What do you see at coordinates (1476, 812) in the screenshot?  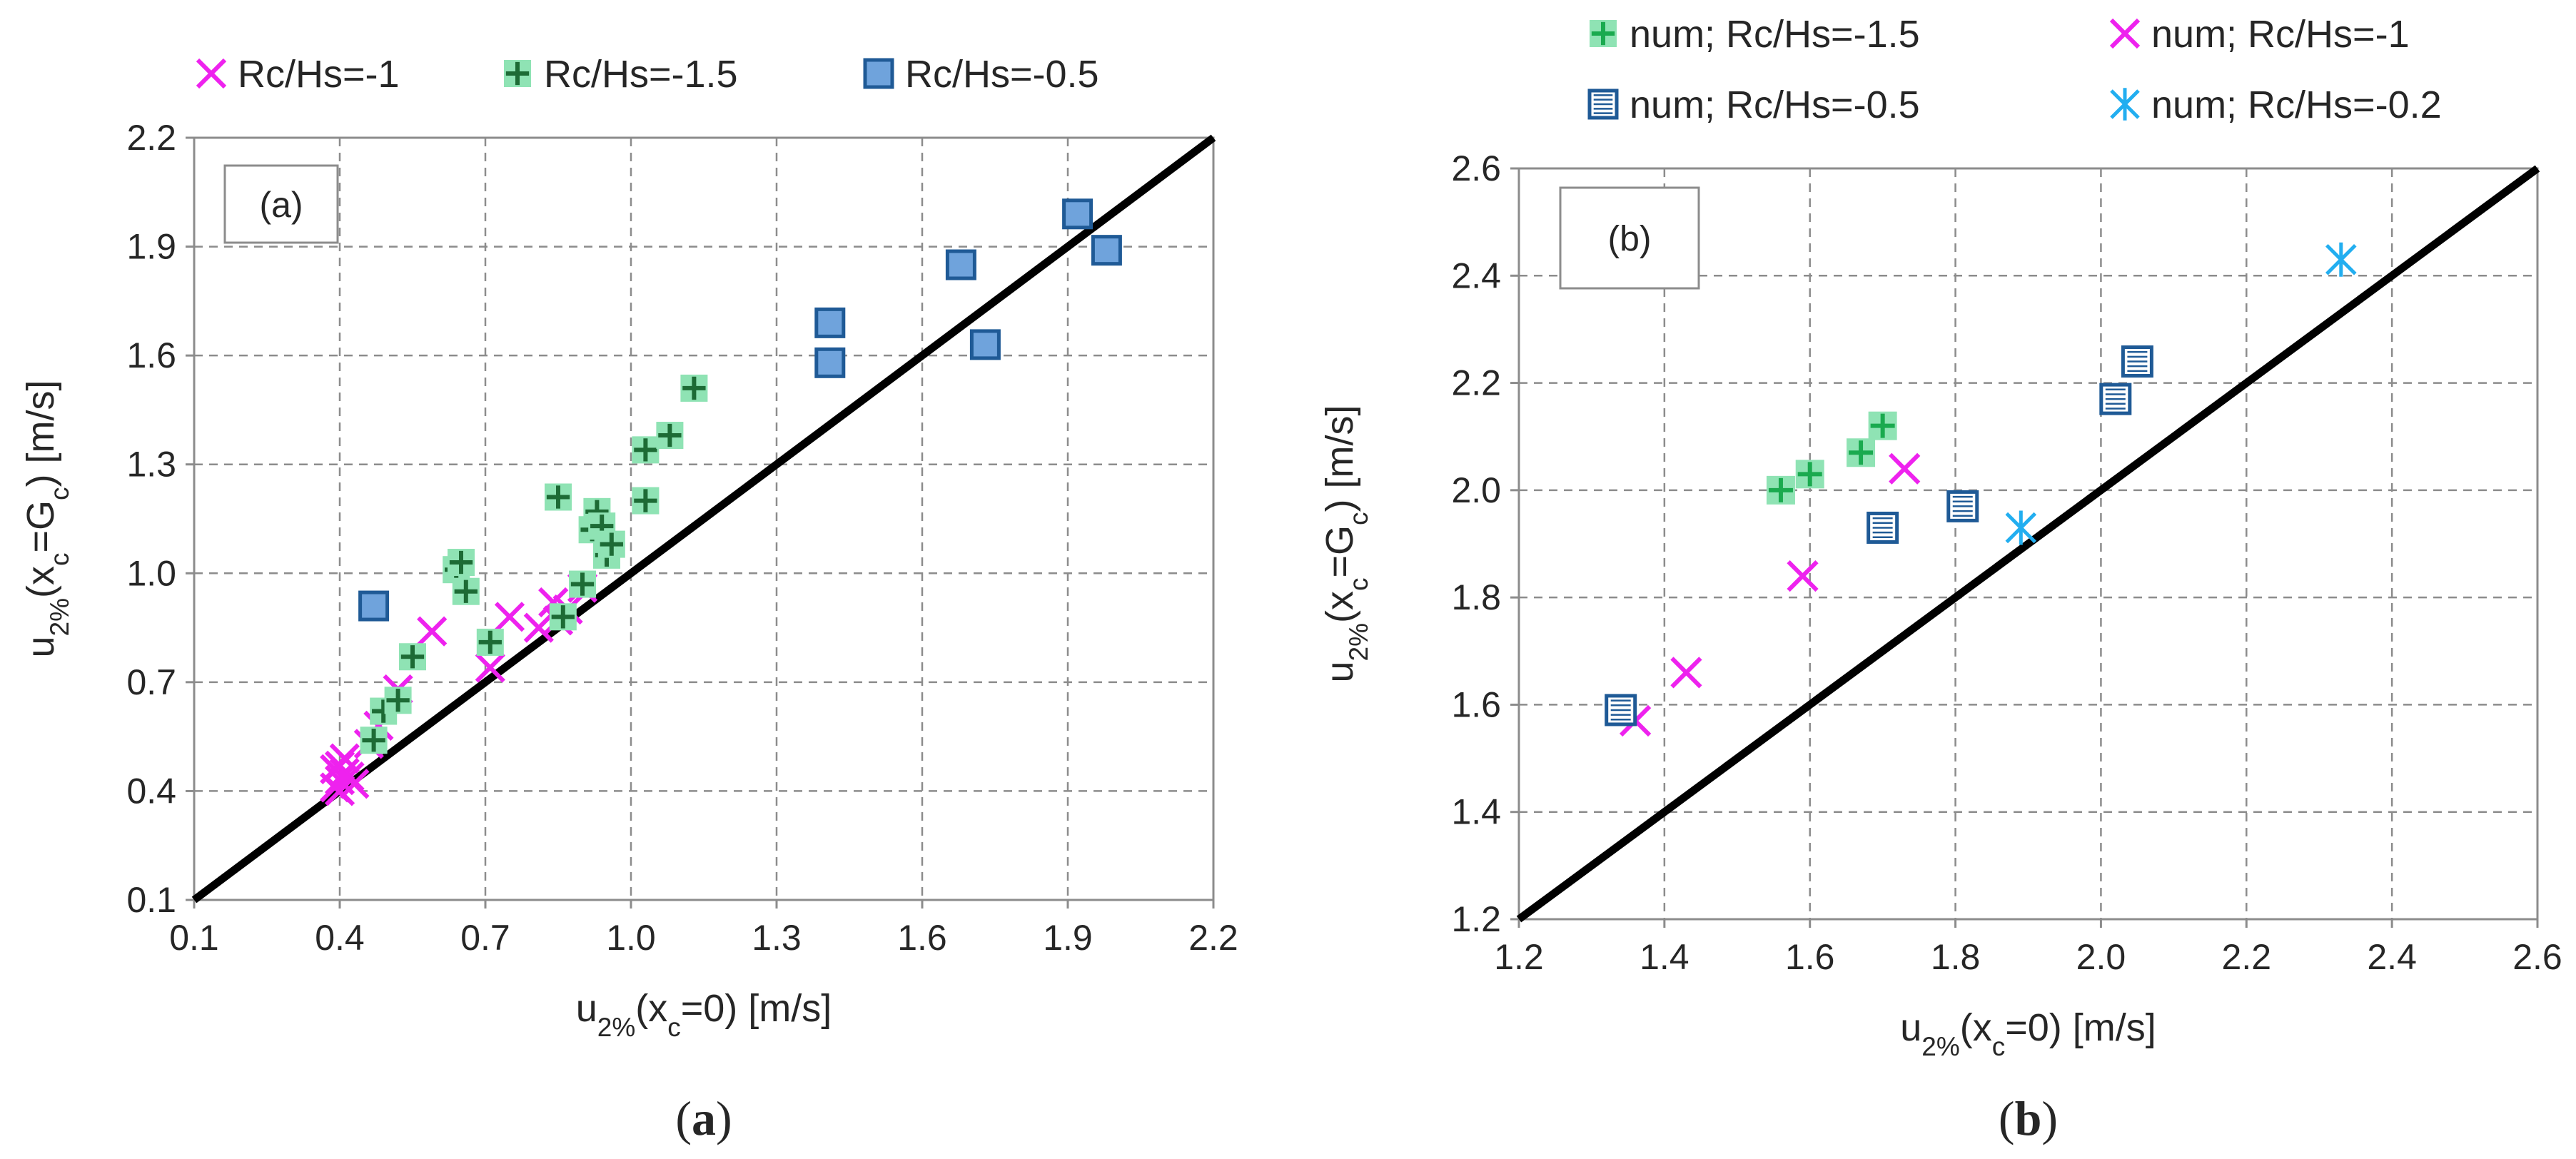 I see `b-ytick-label: 1.4` at bounding box center [1476, 812].